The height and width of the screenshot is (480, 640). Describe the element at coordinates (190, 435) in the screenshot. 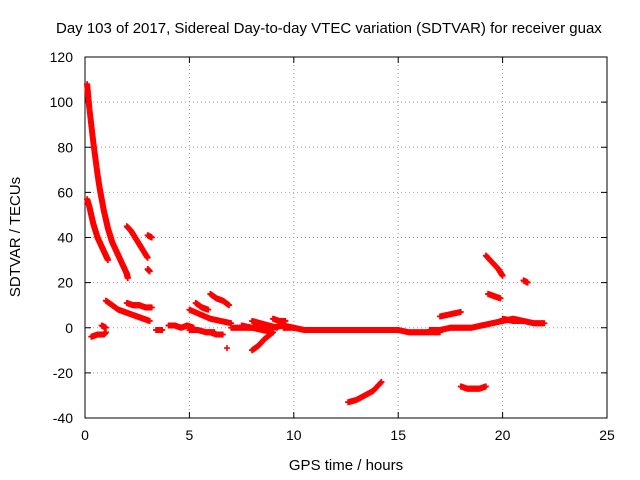

I see `x-tick-label: 5` at that location.